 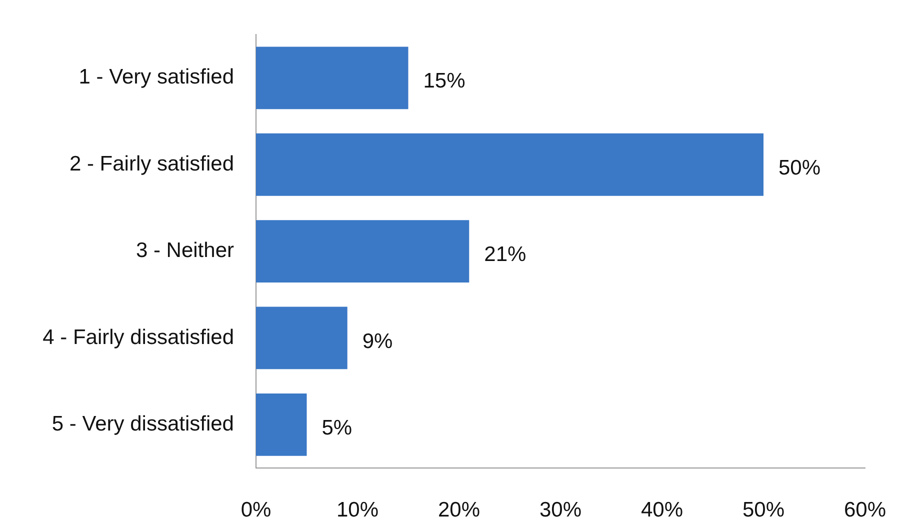 What do you see at coordinates (459, 510) in the screenshot?
I see `x-tick-label: 20%` at bounding box center [459, 510].